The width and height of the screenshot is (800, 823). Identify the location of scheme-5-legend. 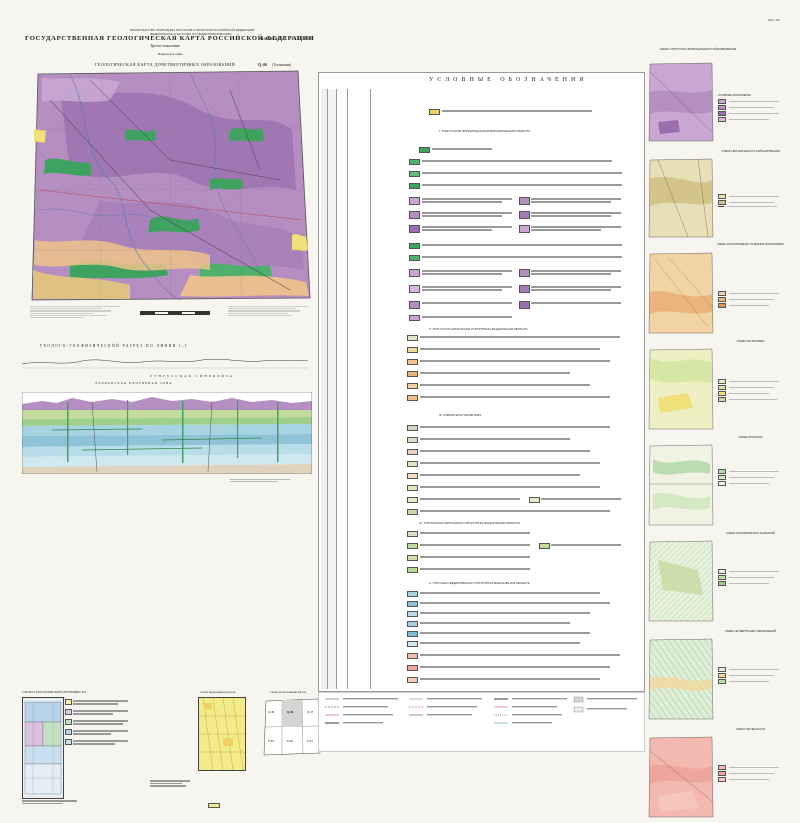
(757, 477).